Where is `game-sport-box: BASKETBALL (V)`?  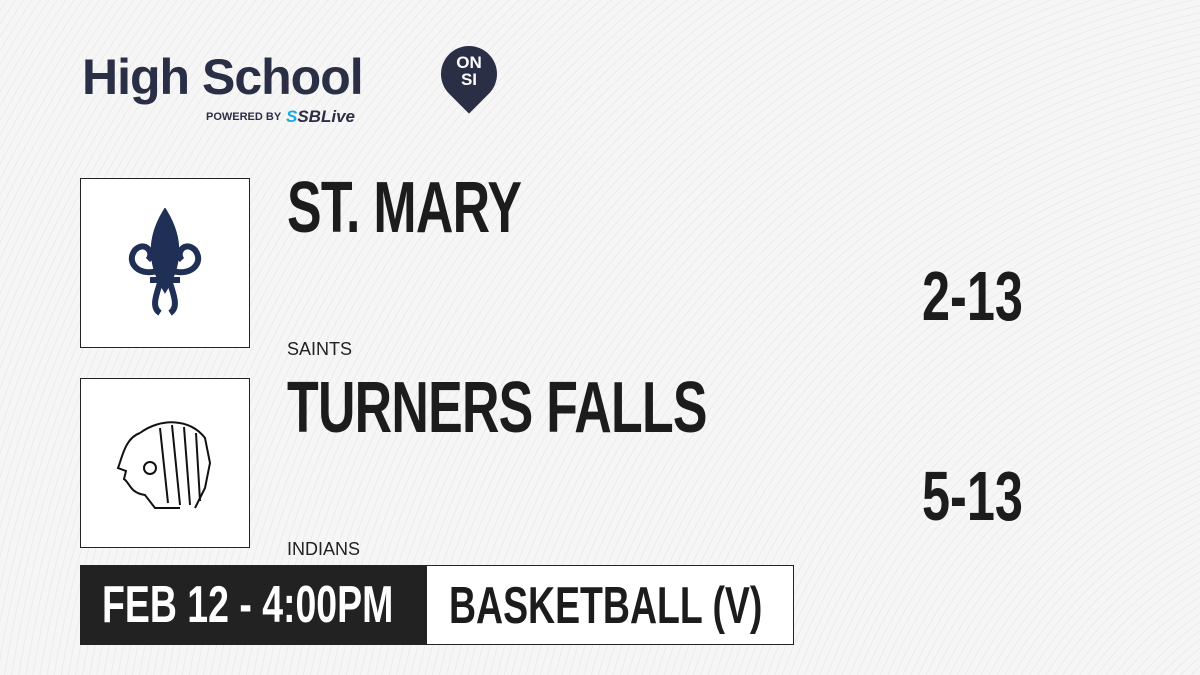
game-sport-box: BASKETBALL (V) is located at coordinates (610, 605).